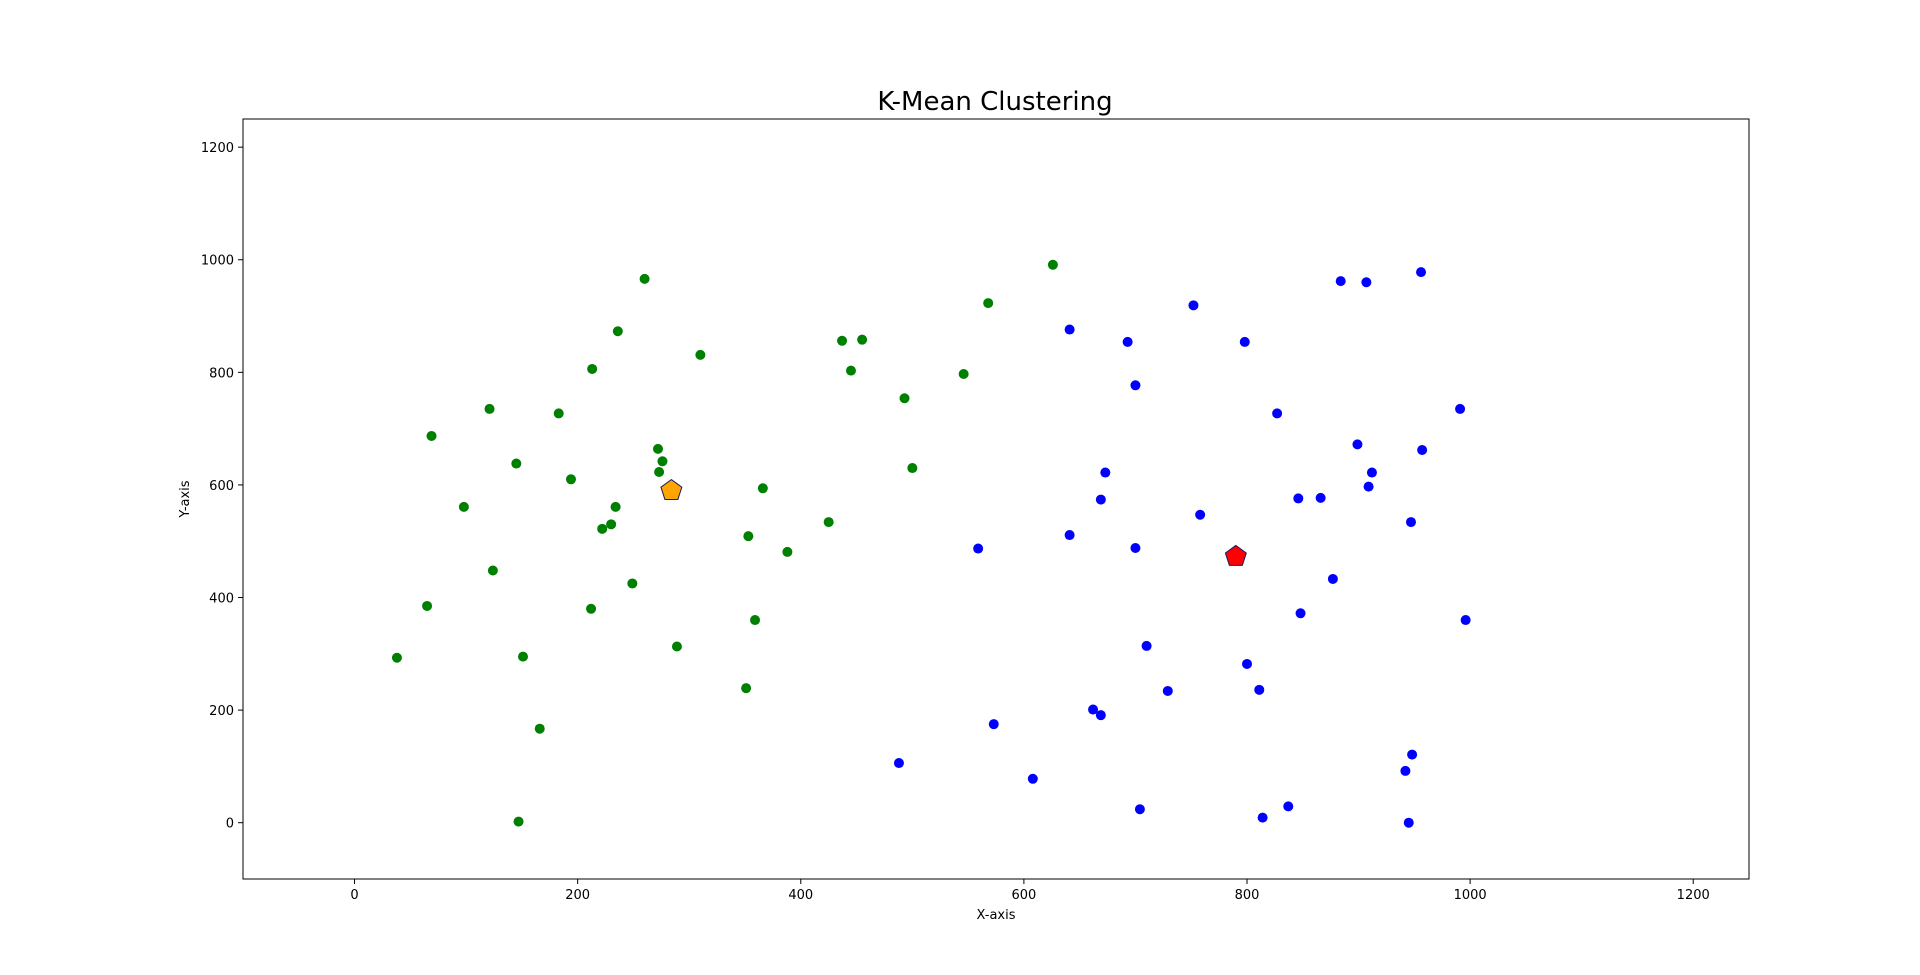 This screenshot has width=1920, height=975. Describe the element at coordinates (1023, 895) in the screenshot. I see `x-tick-label: 600` at that location.